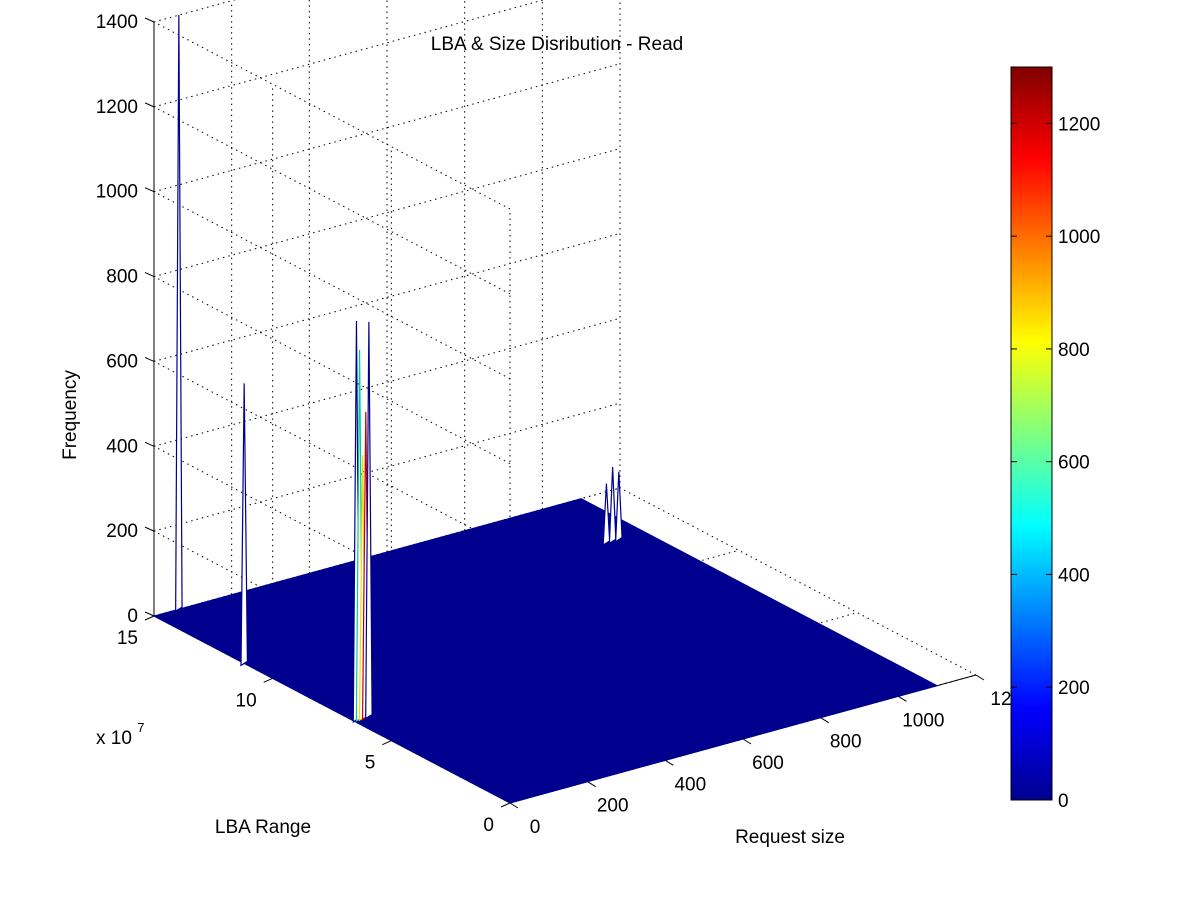 The height and width of the screenshot is (900, 1200). What do you see at coordinates (117, 192) in the screenshot?
I see `z-tick-label-5: 1000` at bounding box center [117, 192].